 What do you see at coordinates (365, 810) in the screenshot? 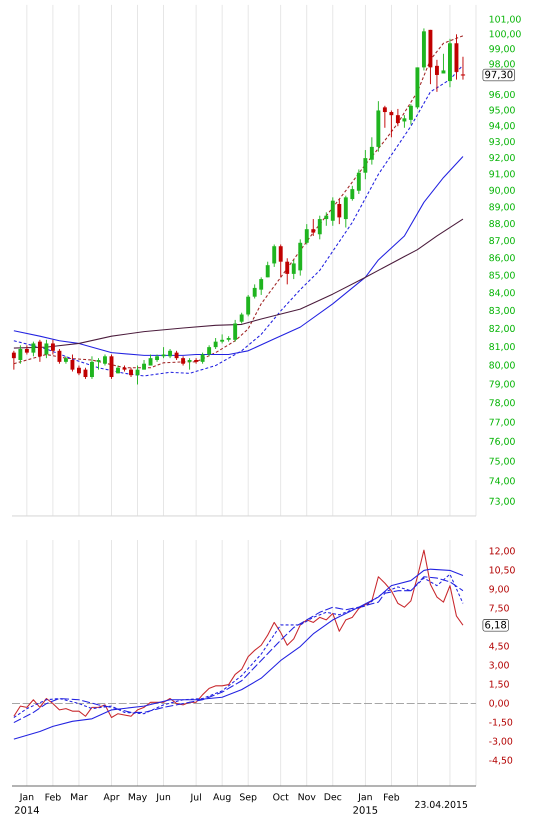
I see `text: 2015` at bounding box center [365, 810].